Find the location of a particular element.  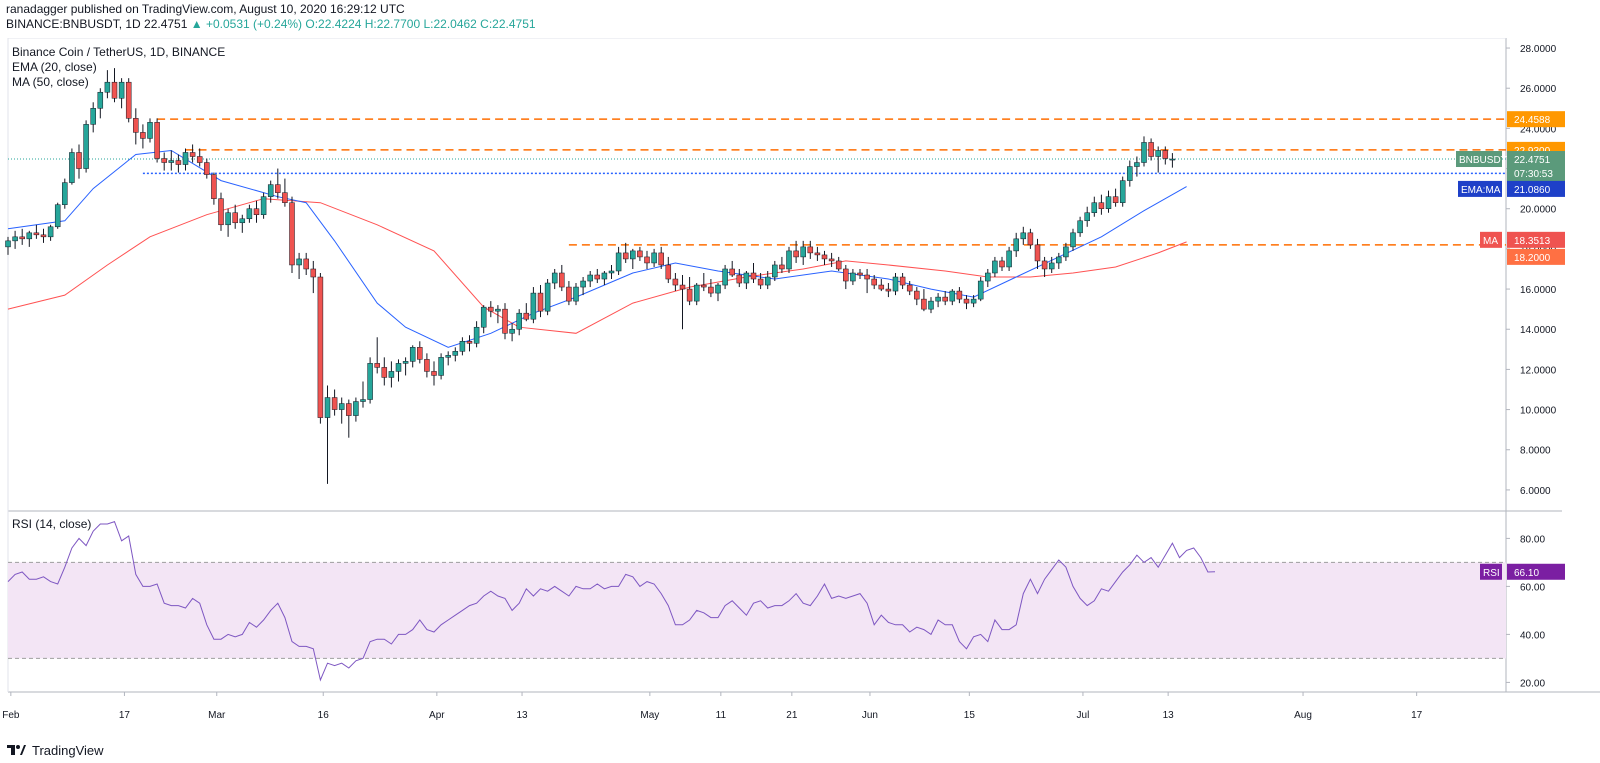

time-tick-label: 16 is located at coordinates (324, 715).